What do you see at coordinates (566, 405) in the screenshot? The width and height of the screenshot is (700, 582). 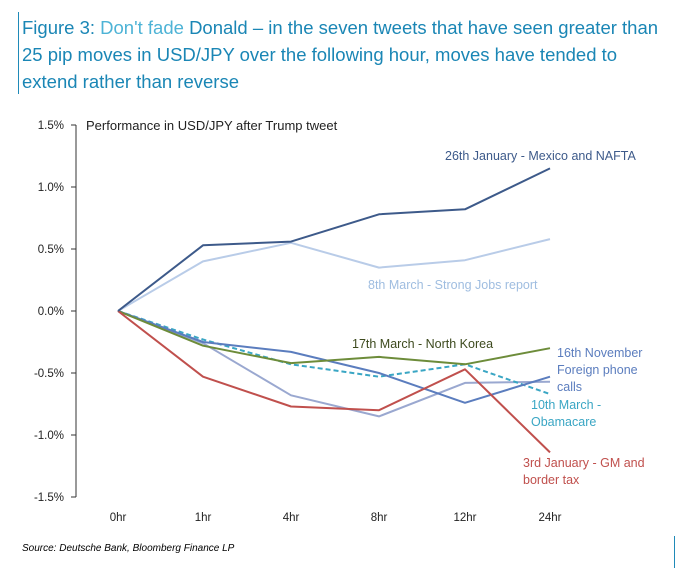 I see `series-annotation: 10th March -` at bounding box center [566, 405].